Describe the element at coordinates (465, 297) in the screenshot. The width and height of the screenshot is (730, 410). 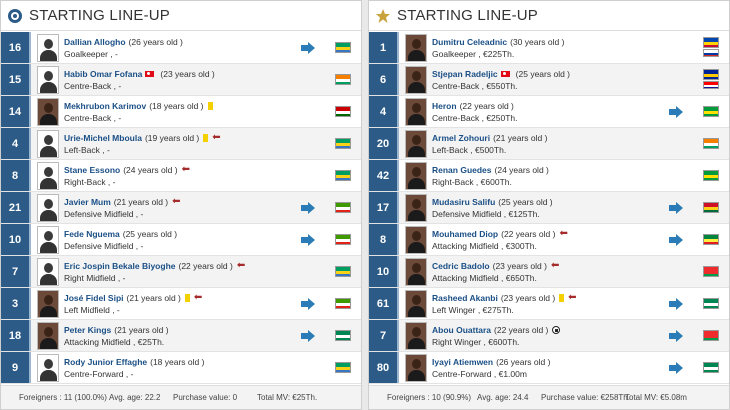
I see `player-name-link: Rasheed Akanbi` at that location.